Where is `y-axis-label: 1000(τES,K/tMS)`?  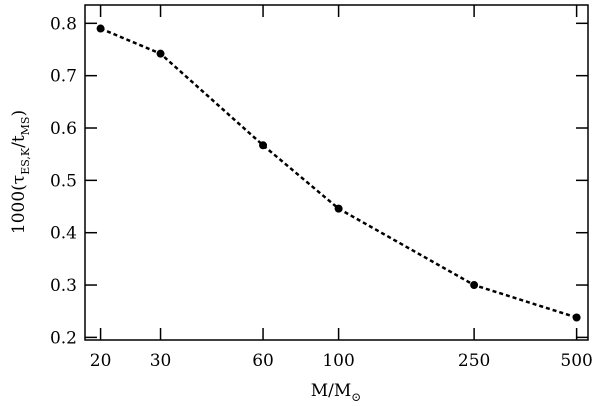
y-axis-label: 1000(τES,K/tMS) is located at coordinates (20, 172).